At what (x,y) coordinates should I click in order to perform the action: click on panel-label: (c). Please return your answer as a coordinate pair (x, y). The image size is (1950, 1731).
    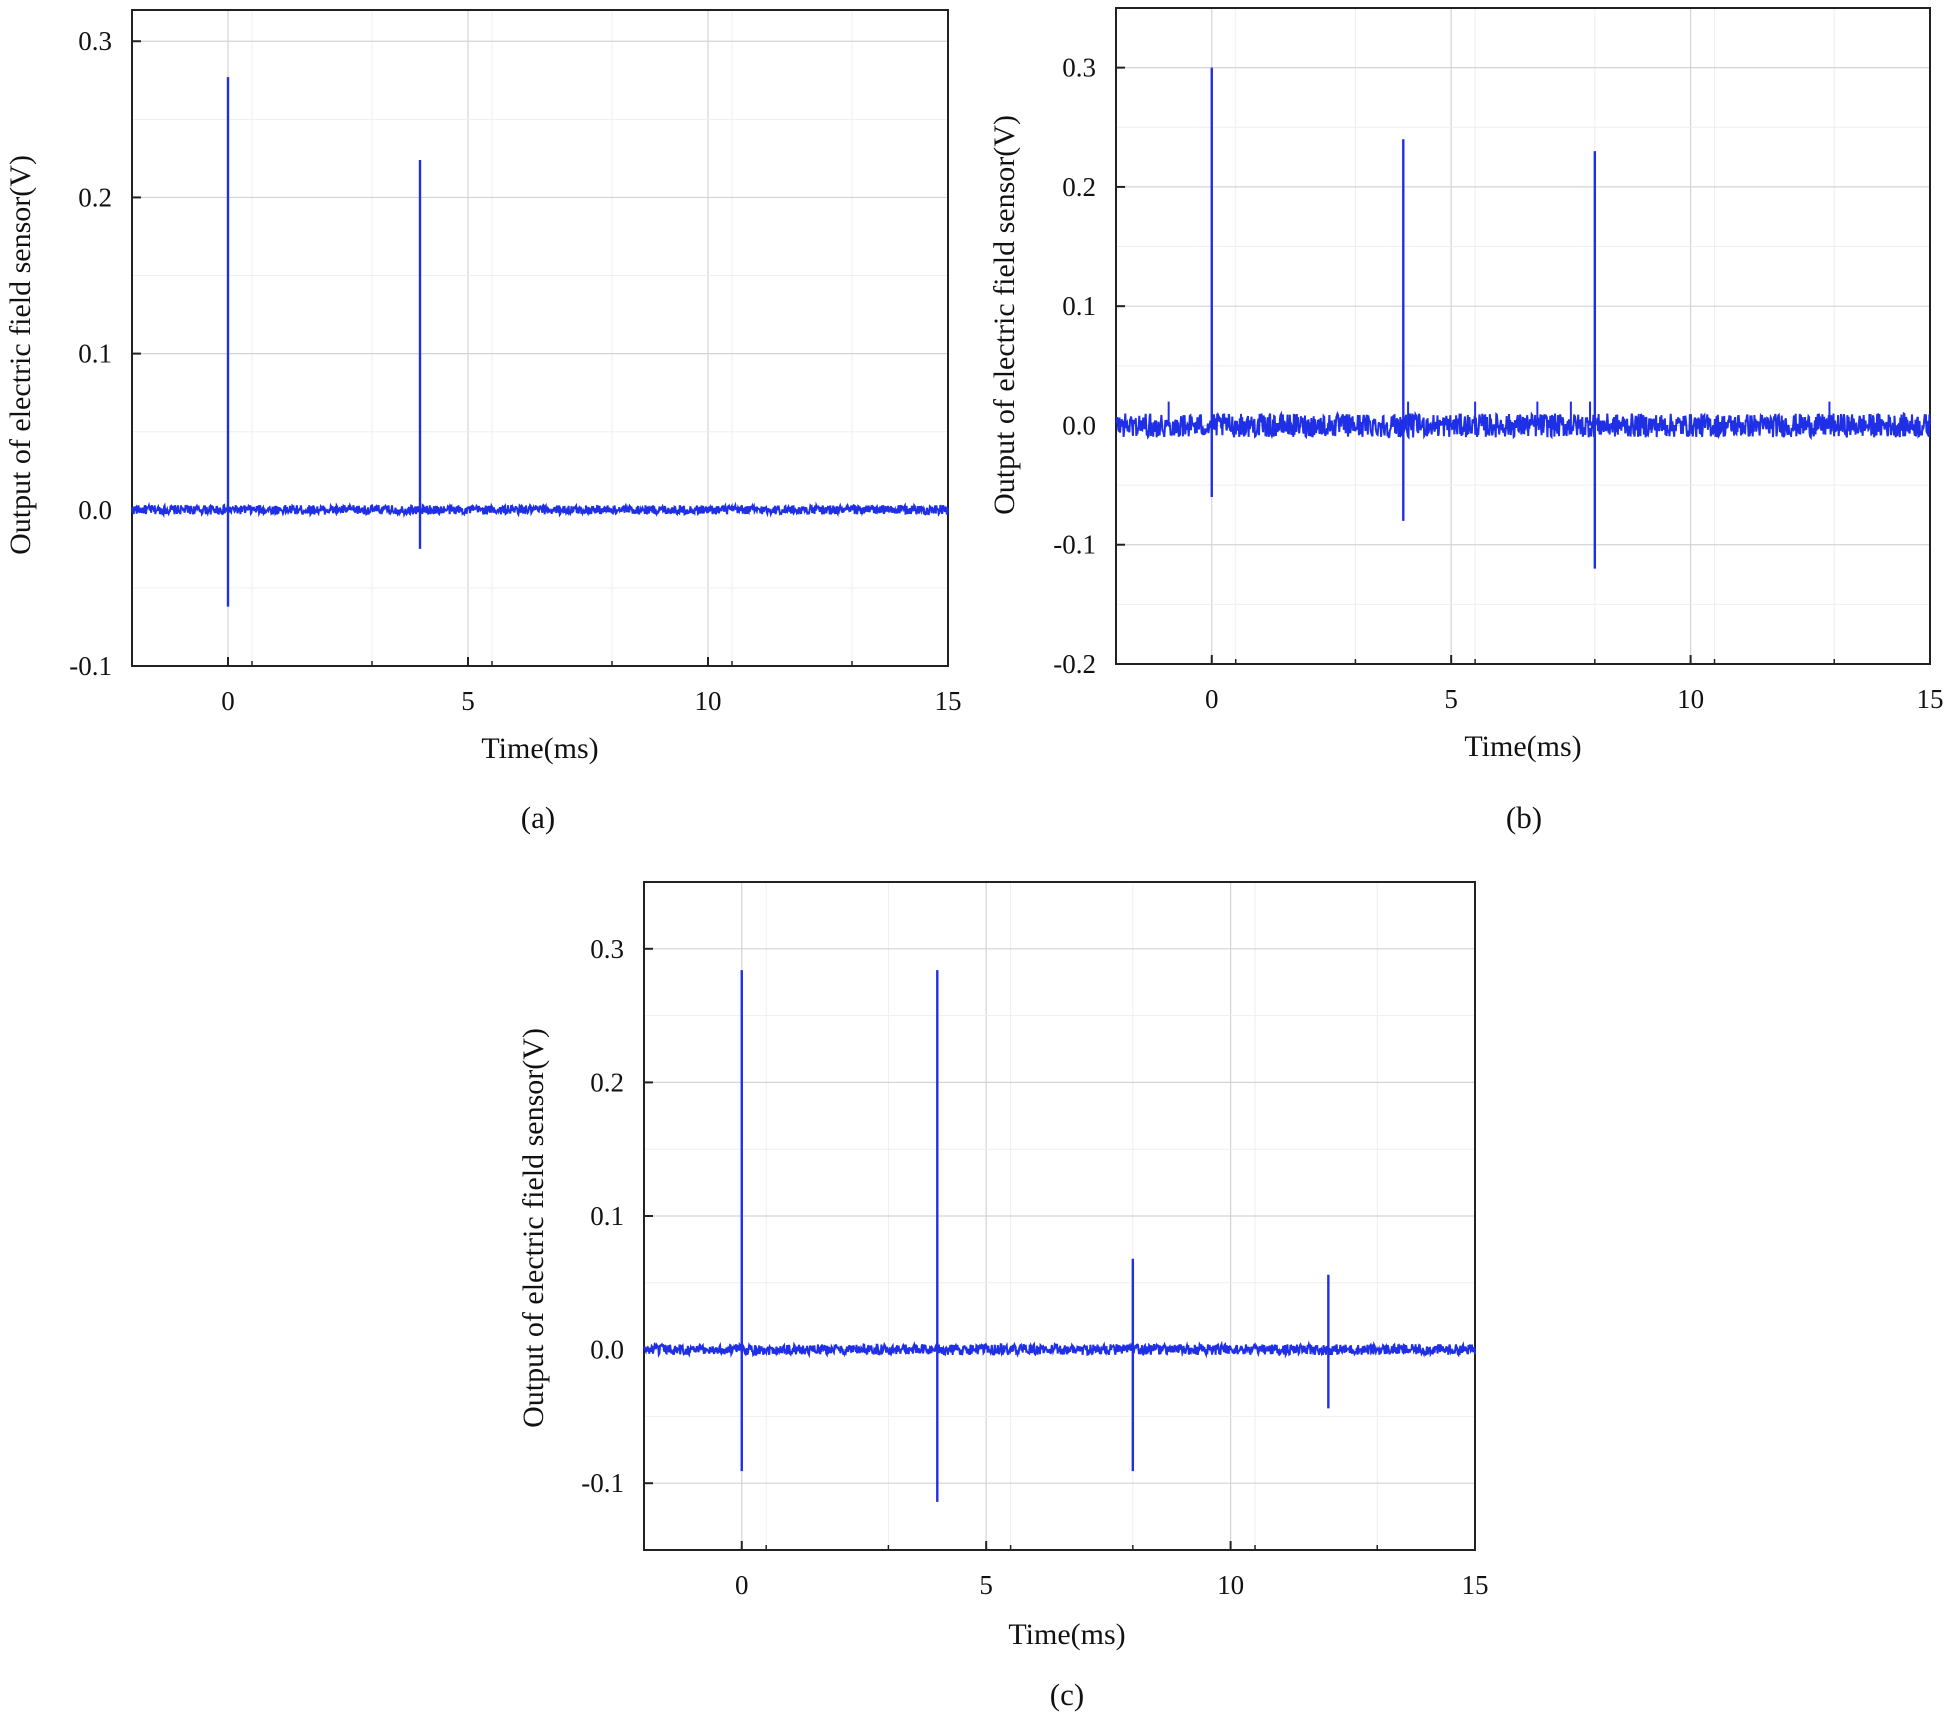
    Looking at the image, I should click on (1067, 1694).